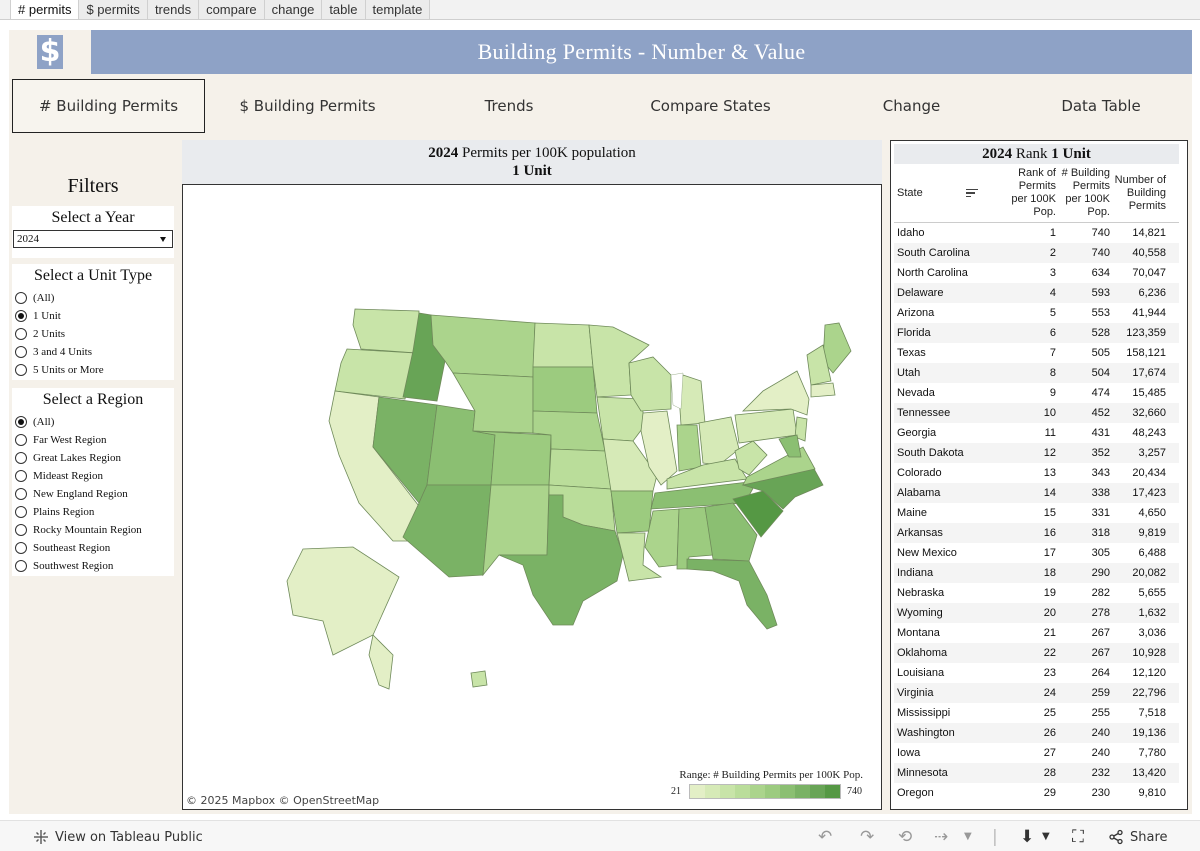  What do you see at coordinates (93, 334) in the screenshot?
I see `radio-option: 2 Units` at bounding box center [93, 334].